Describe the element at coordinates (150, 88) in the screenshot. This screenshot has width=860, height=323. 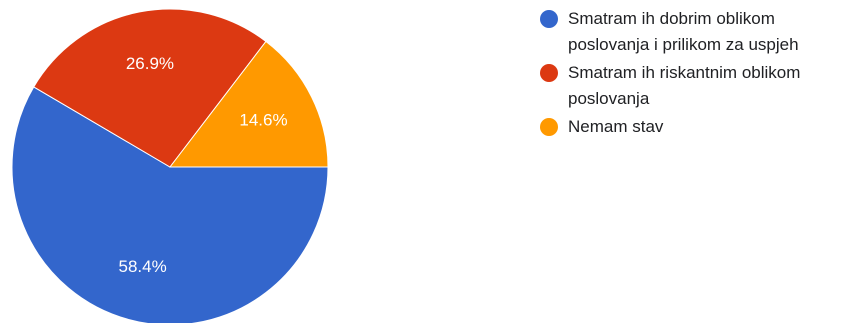
I see `pie-slice-riskantan` at that location.